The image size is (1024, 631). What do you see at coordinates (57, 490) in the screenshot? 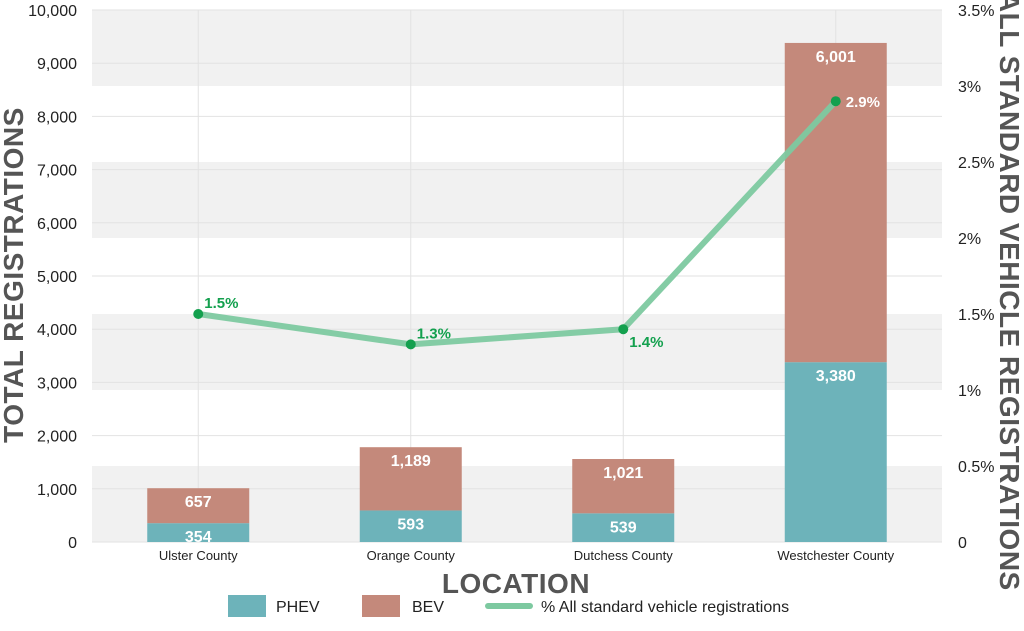
I see `y-tick-label: 1,000` at bounding box center [57, 490].